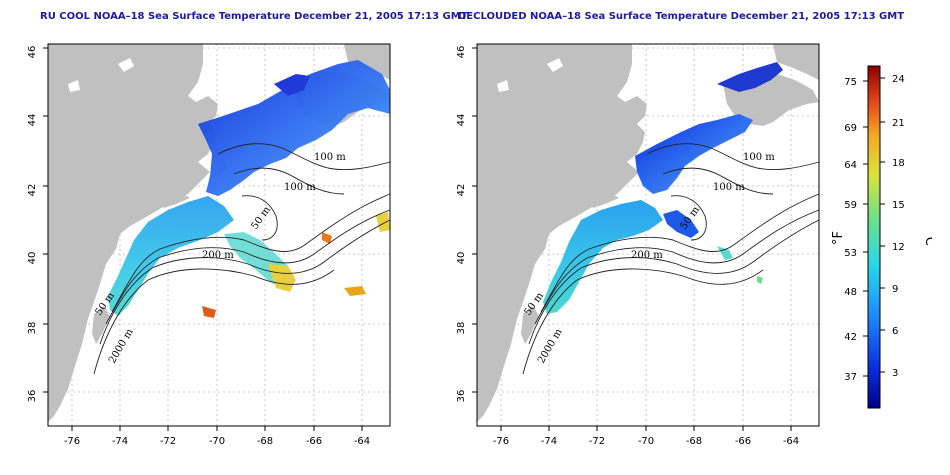  I want to click on right-contour-label-200m: 200 m, so click(647, 255).